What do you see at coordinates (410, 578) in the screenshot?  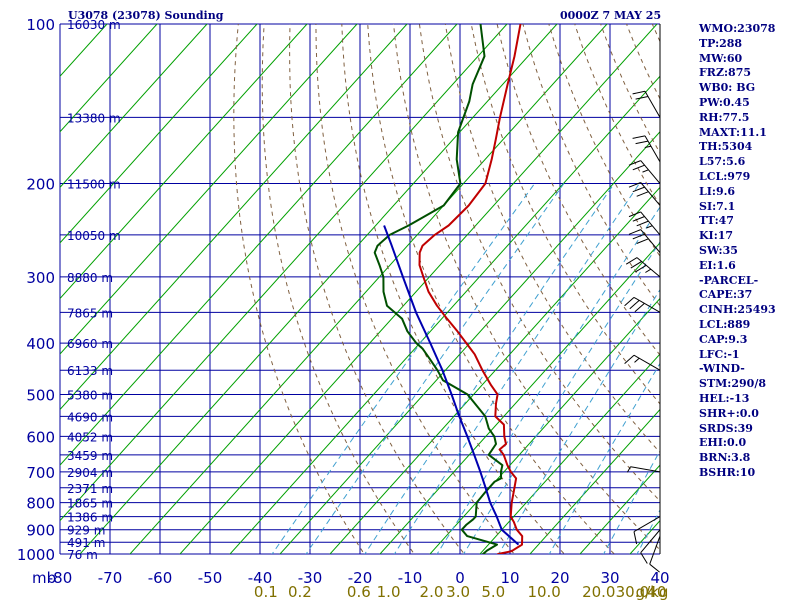 I see `temperature-tick-label: -10` at bounding box center [410, 578].